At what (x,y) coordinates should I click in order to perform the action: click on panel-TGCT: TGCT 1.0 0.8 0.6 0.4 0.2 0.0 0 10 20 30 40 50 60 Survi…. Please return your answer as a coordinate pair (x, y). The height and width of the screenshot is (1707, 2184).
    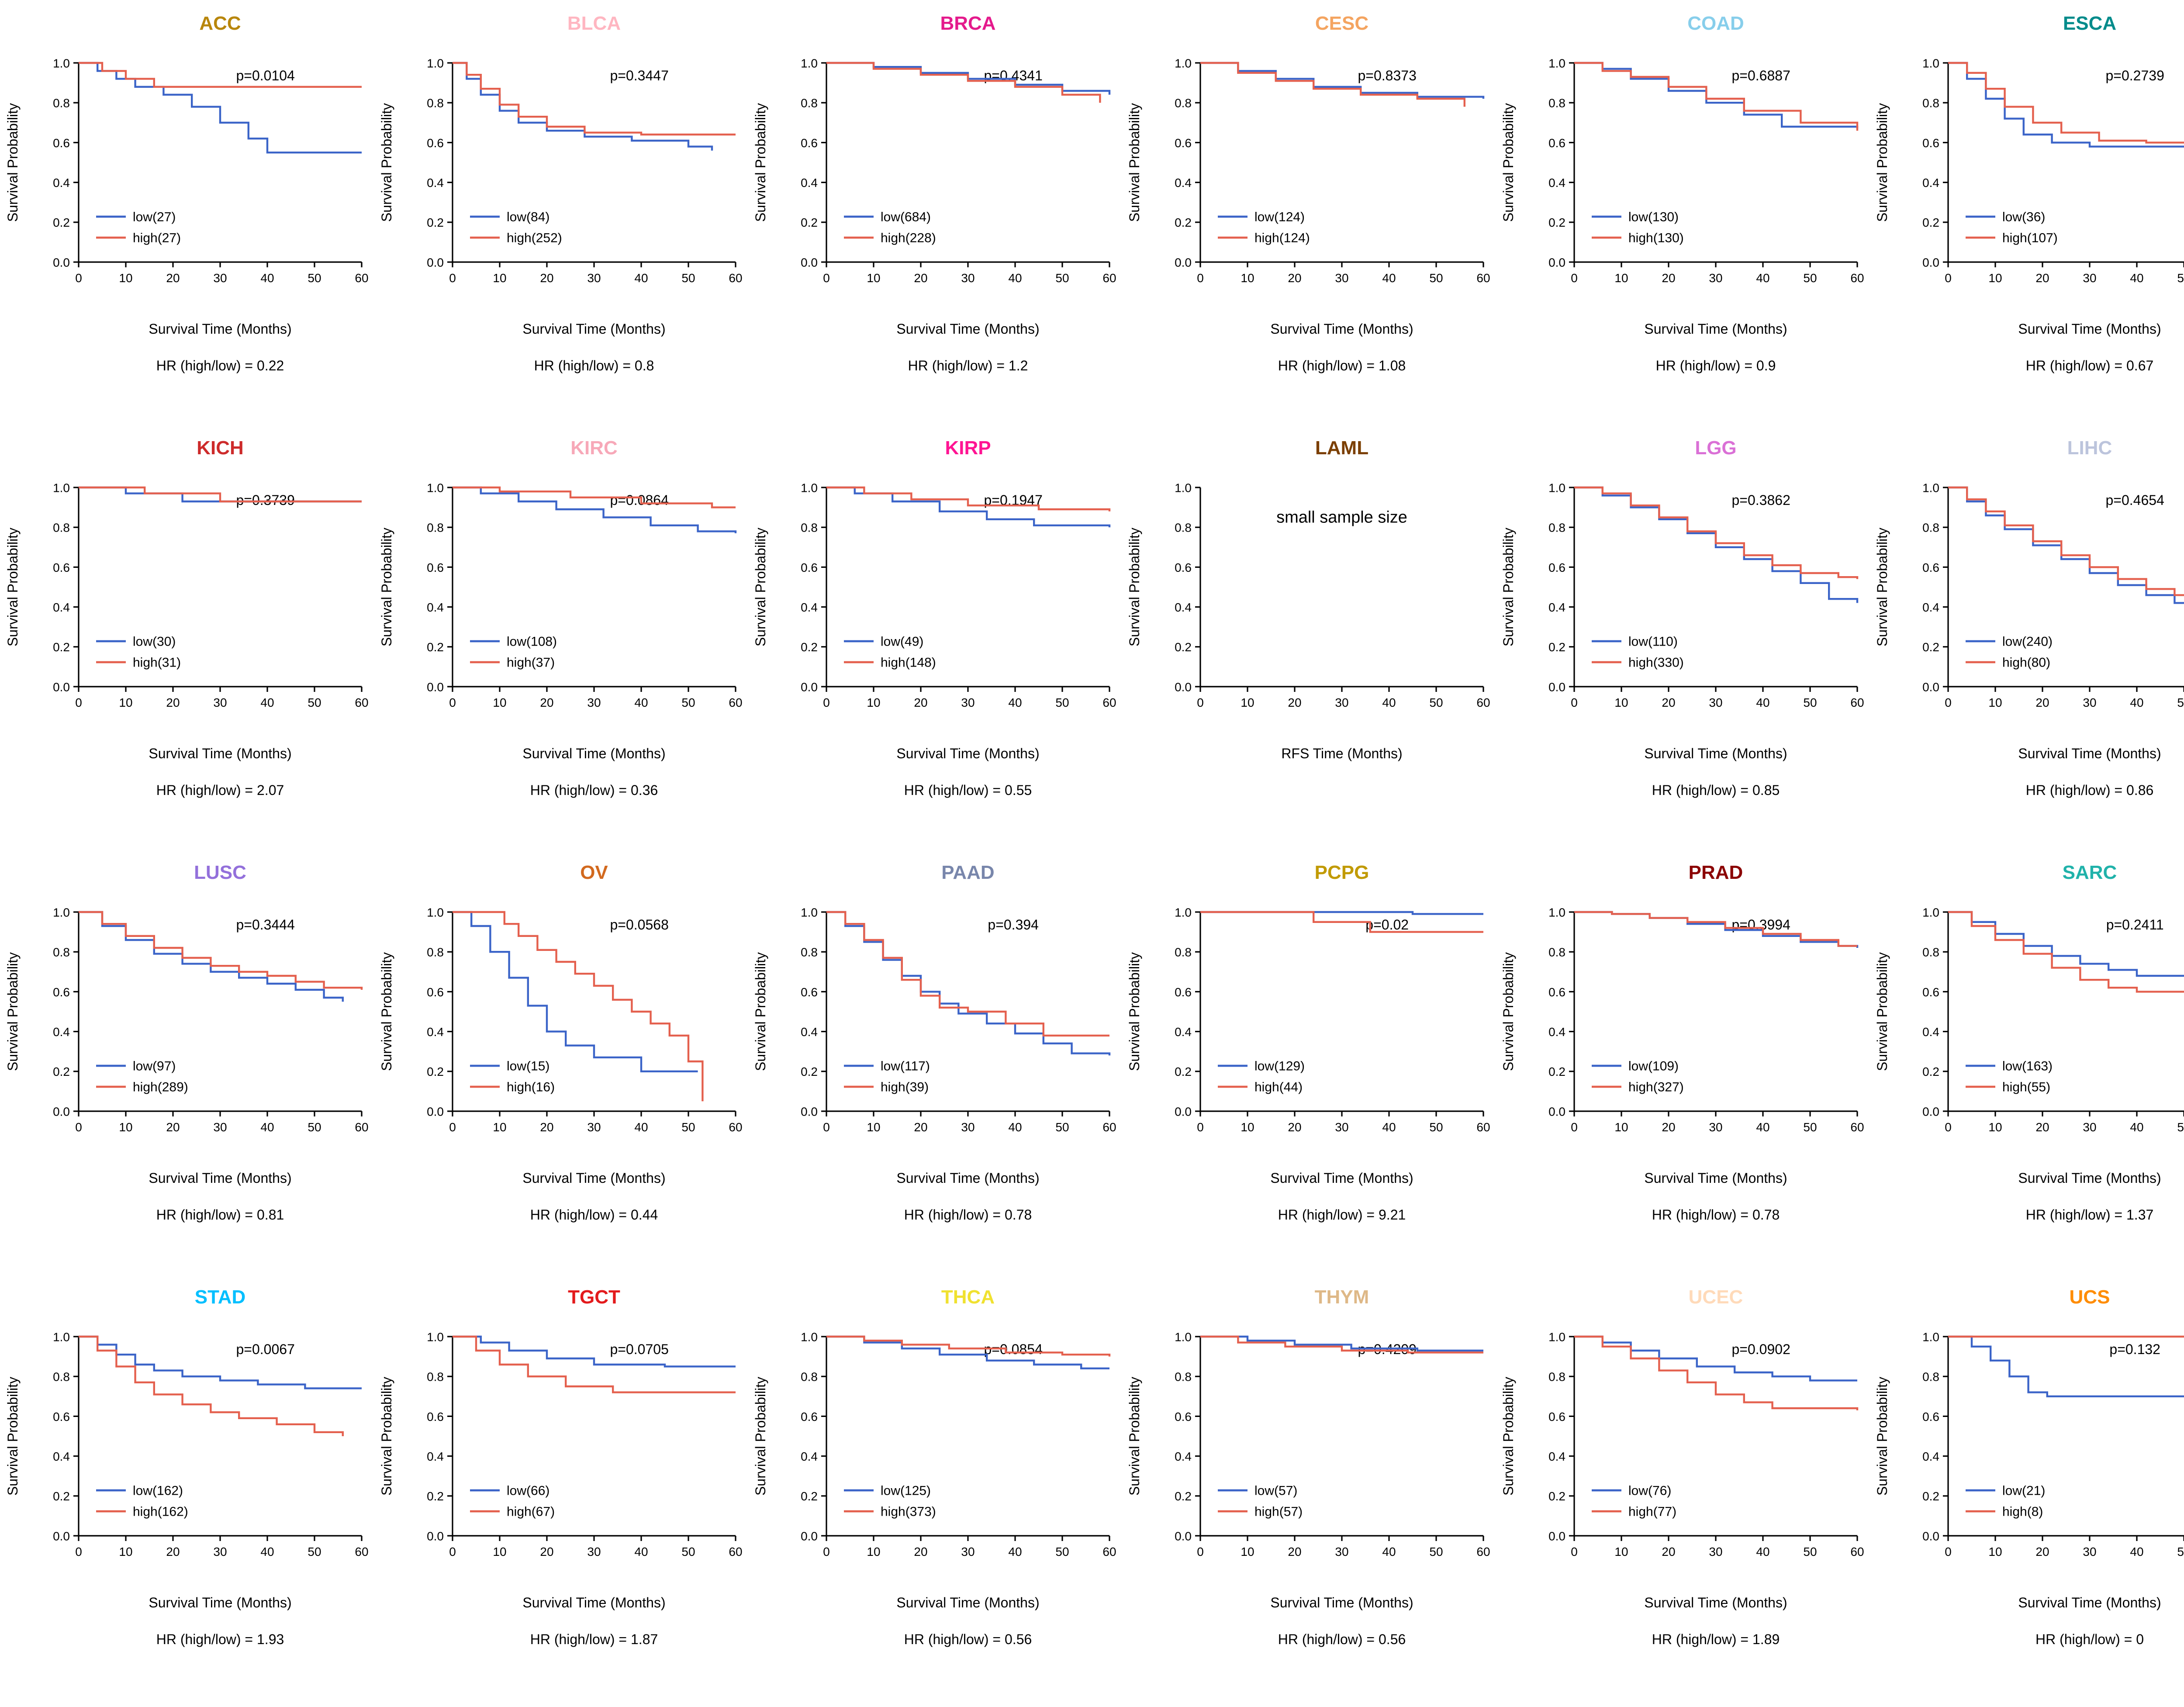
    Looking at the image, I should click on (563, 1486).